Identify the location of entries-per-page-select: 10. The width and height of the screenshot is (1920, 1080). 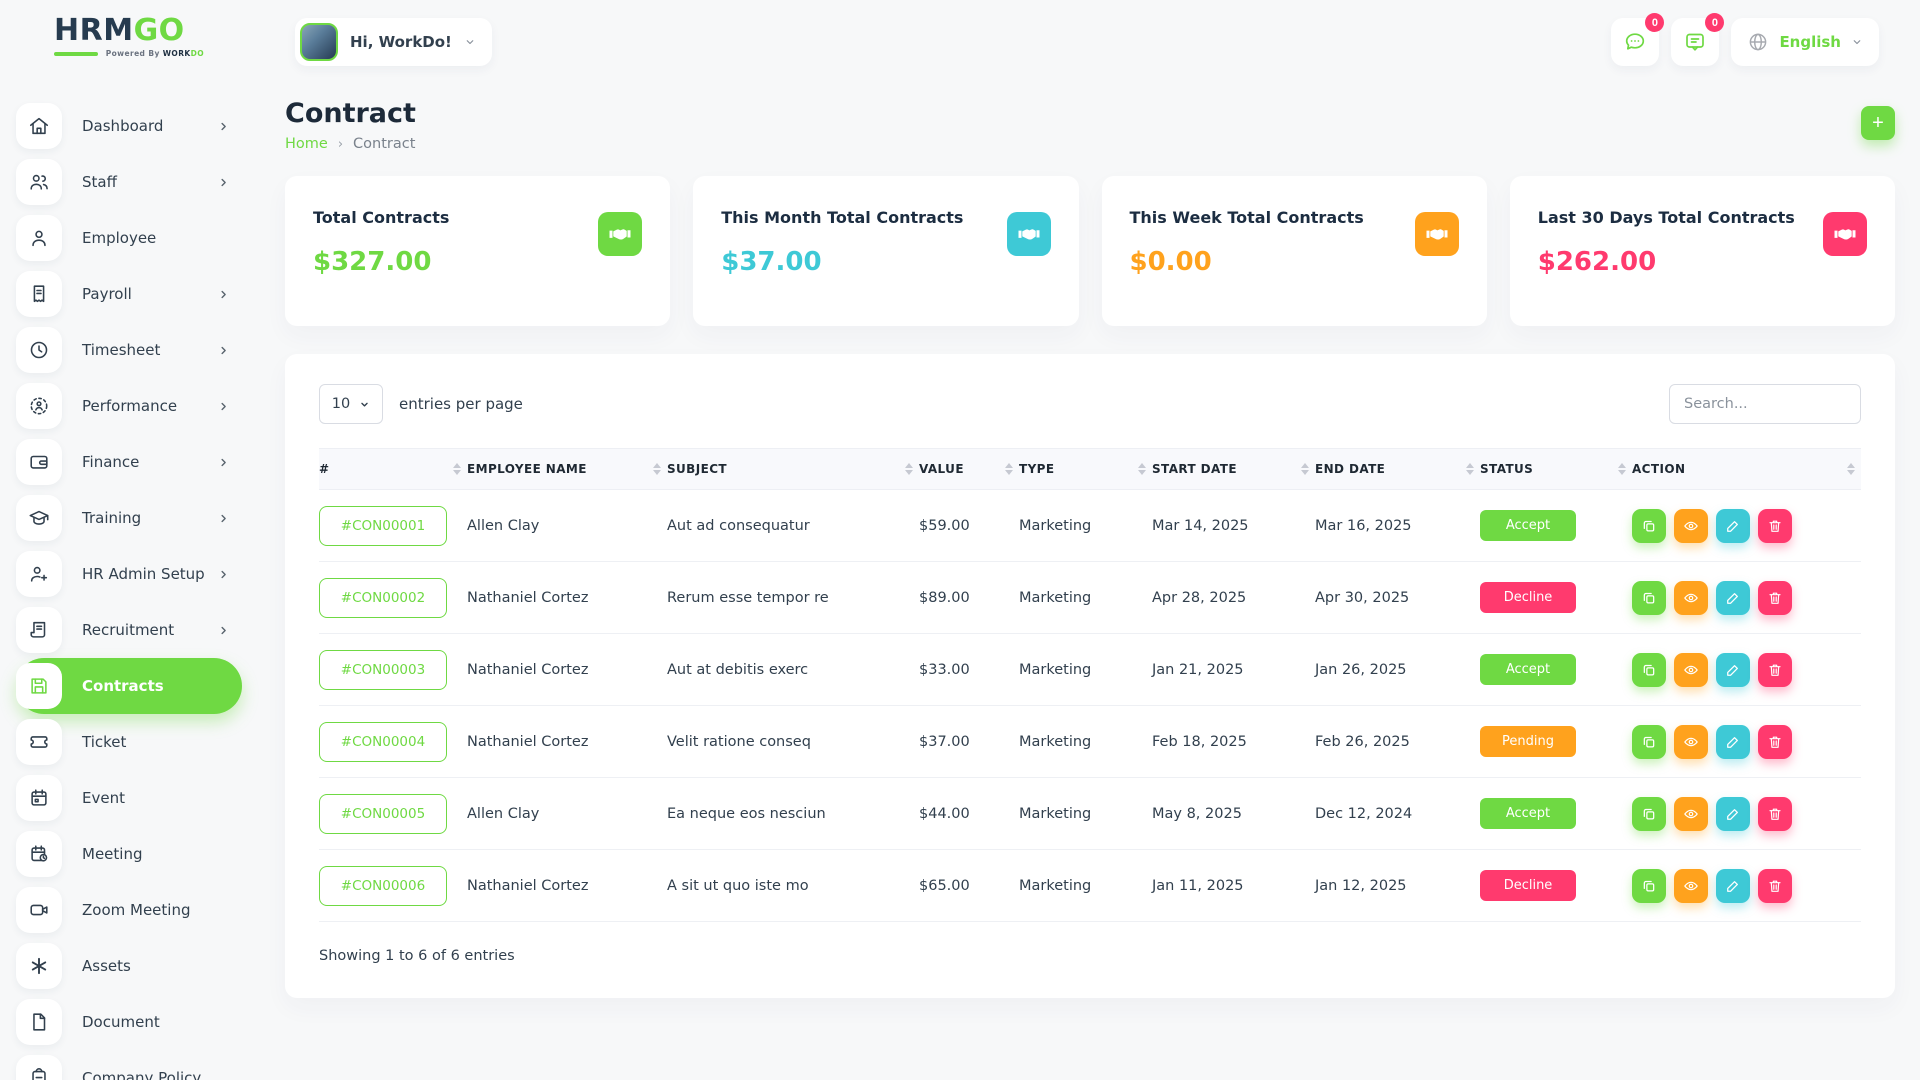
(351, 404).